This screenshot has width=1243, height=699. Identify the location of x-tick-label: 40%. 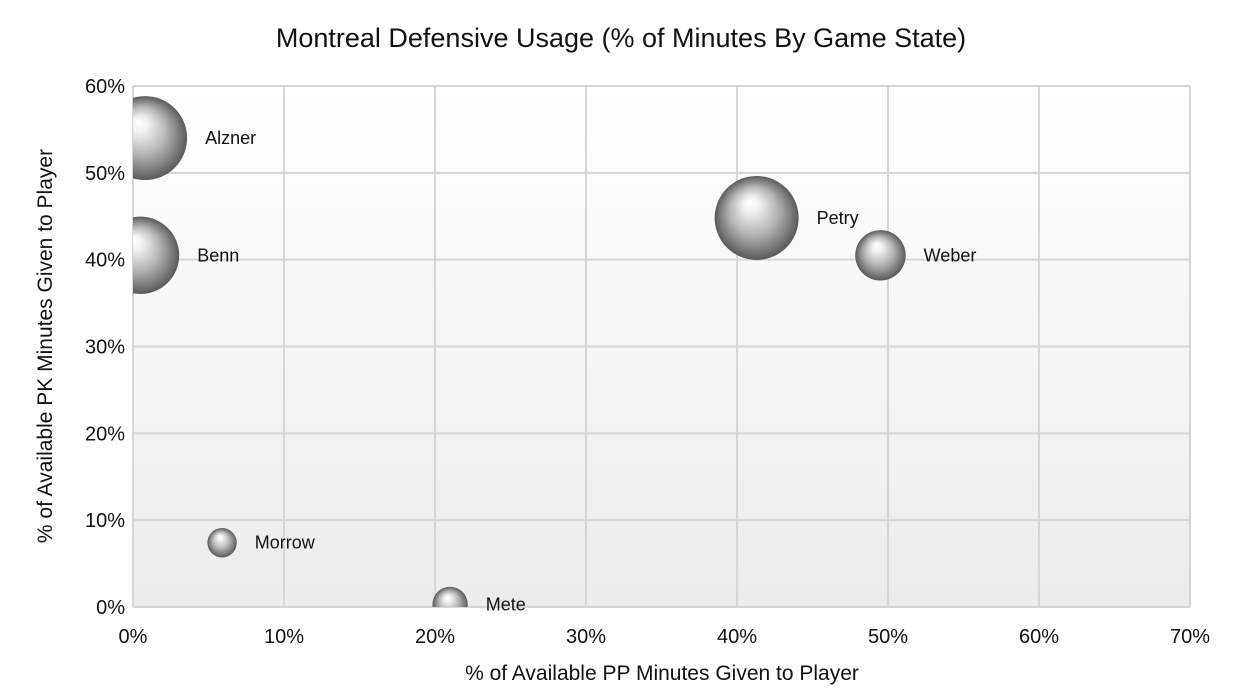
(737, 637).